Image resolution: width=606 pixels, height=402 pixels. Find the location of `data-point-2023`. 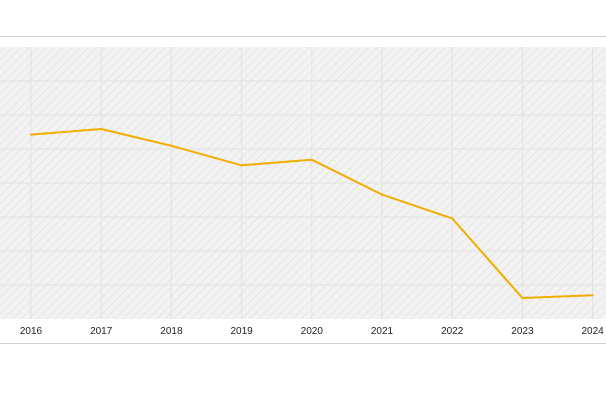

data-point-2023 is located at coordinates (522, 298).